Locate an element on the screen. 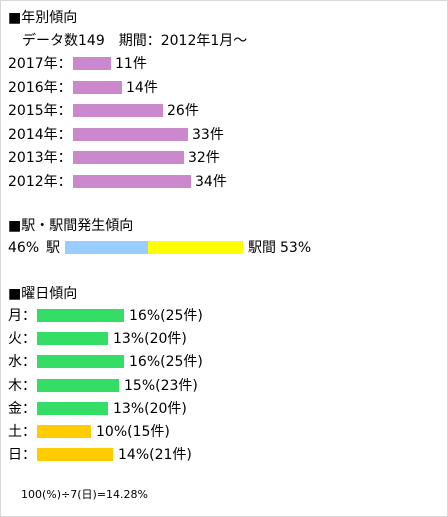 The width and height of the screenshot is (448, 517). between-station-bar-segment is located at coordinates (195, 247).